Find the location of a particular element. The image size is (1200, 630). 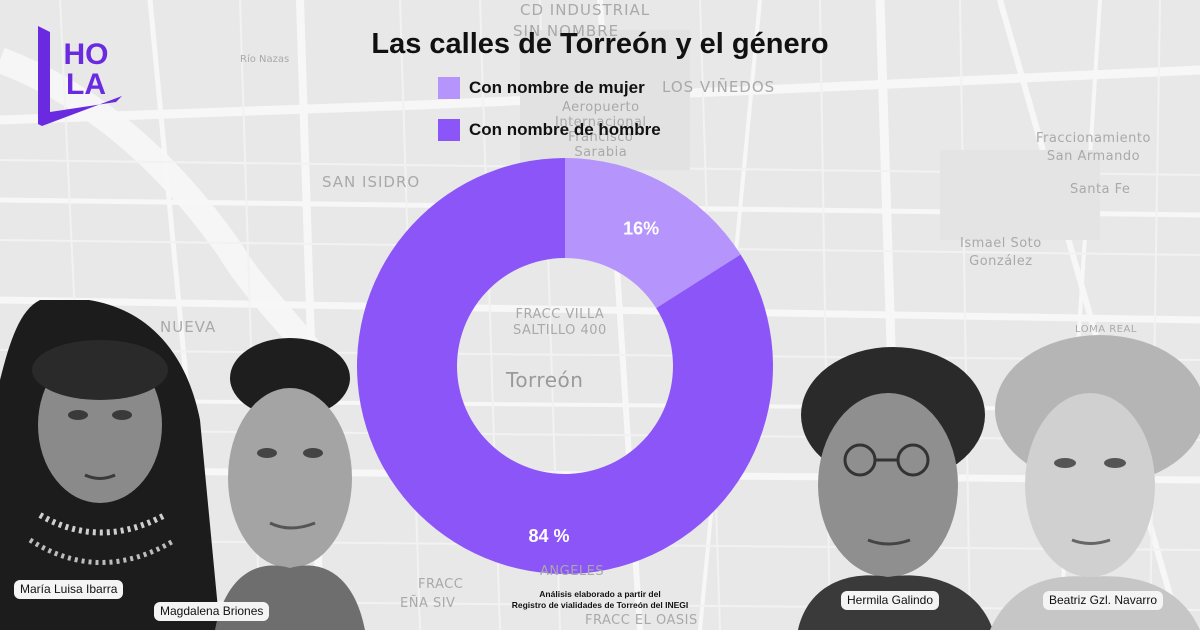

portrait-beatriz-gzl-navarro is located at coordinates (1095, 482).